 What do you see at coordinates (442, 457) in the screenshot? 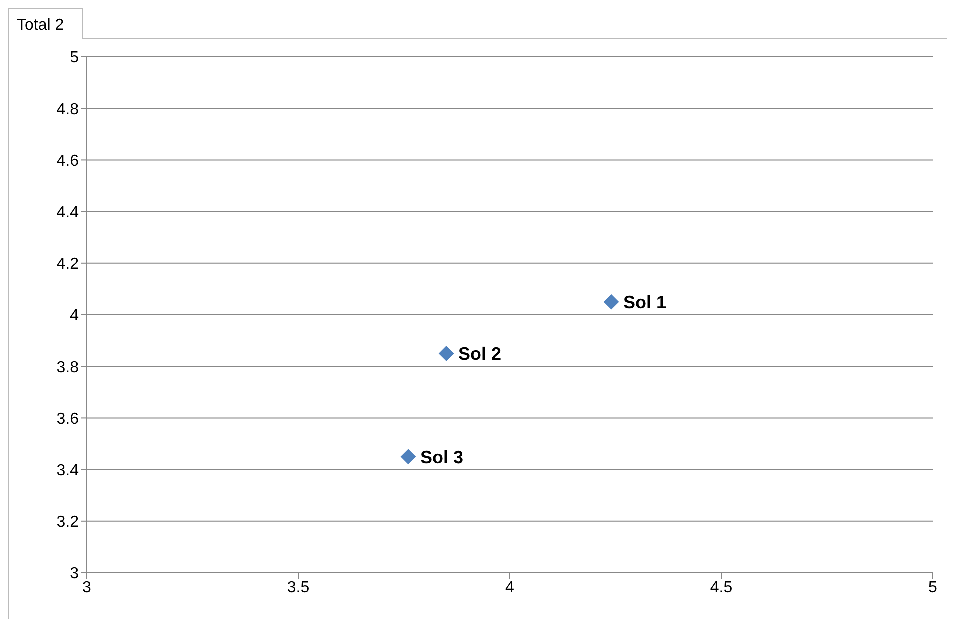
I see `annotation: Sol 3` at bounding box center [442, 457].